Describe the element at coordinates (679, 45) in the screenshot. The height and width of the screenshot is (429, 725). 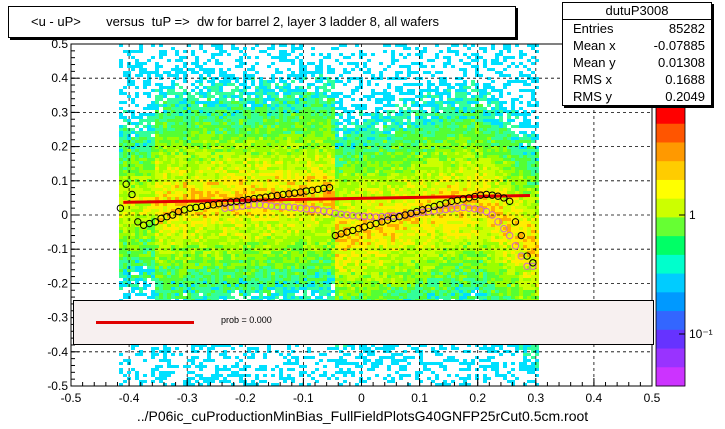
I see `stats-value: -0.07885` at that location.